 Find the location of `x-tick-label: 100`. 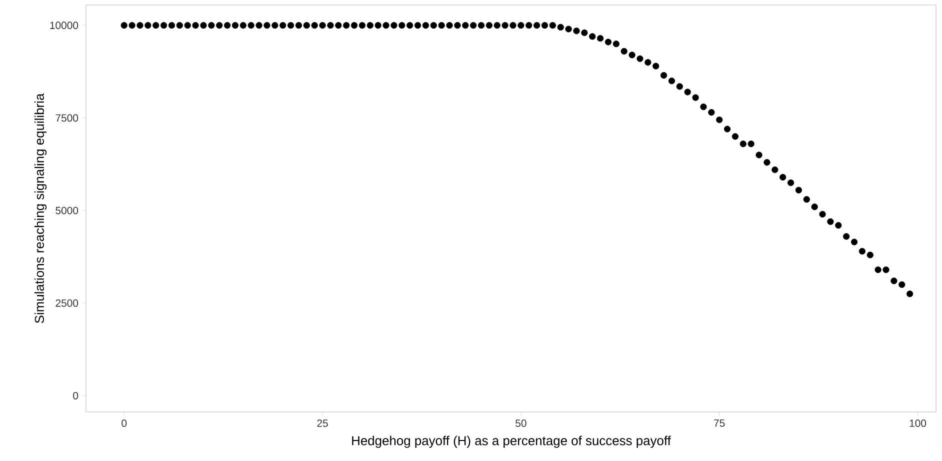

x-tick-label: 100 is located at coordinates (918, 423).